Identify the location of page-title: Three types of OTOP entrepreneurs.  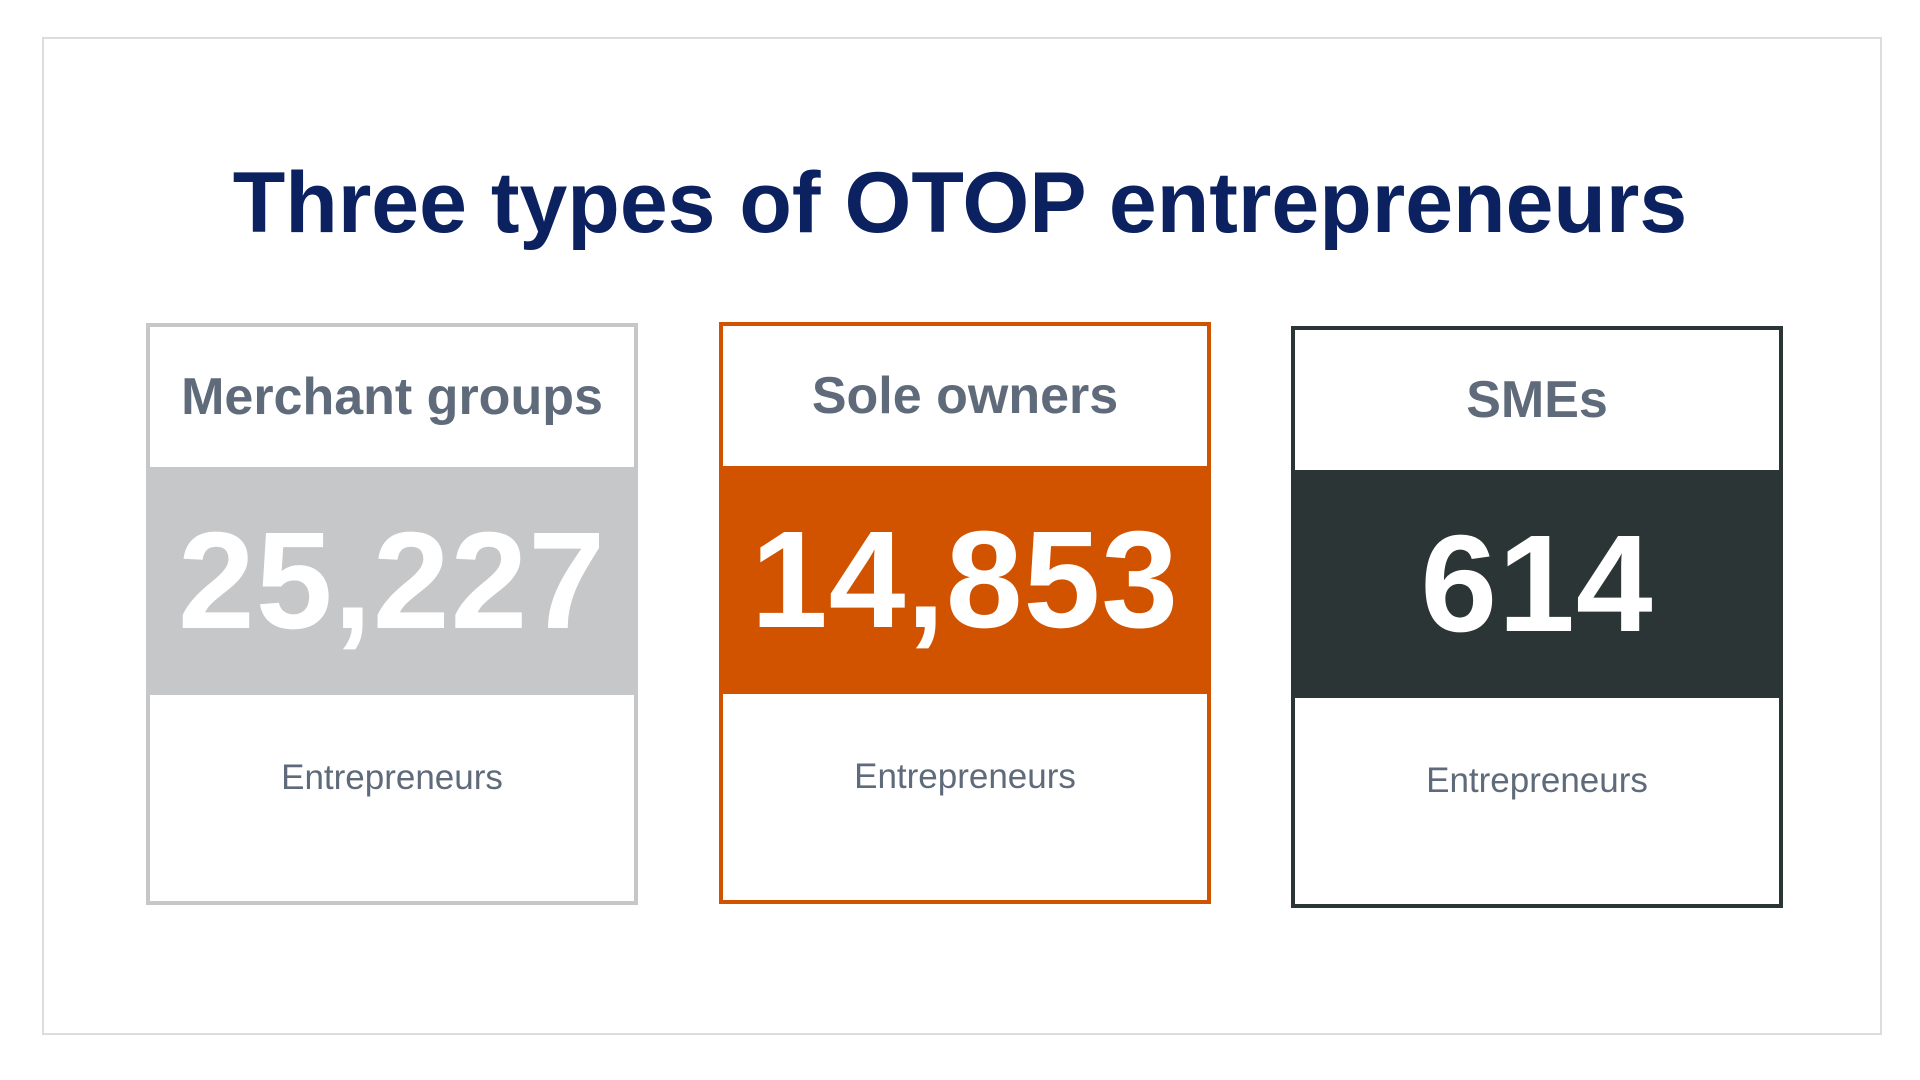
(960, 203).